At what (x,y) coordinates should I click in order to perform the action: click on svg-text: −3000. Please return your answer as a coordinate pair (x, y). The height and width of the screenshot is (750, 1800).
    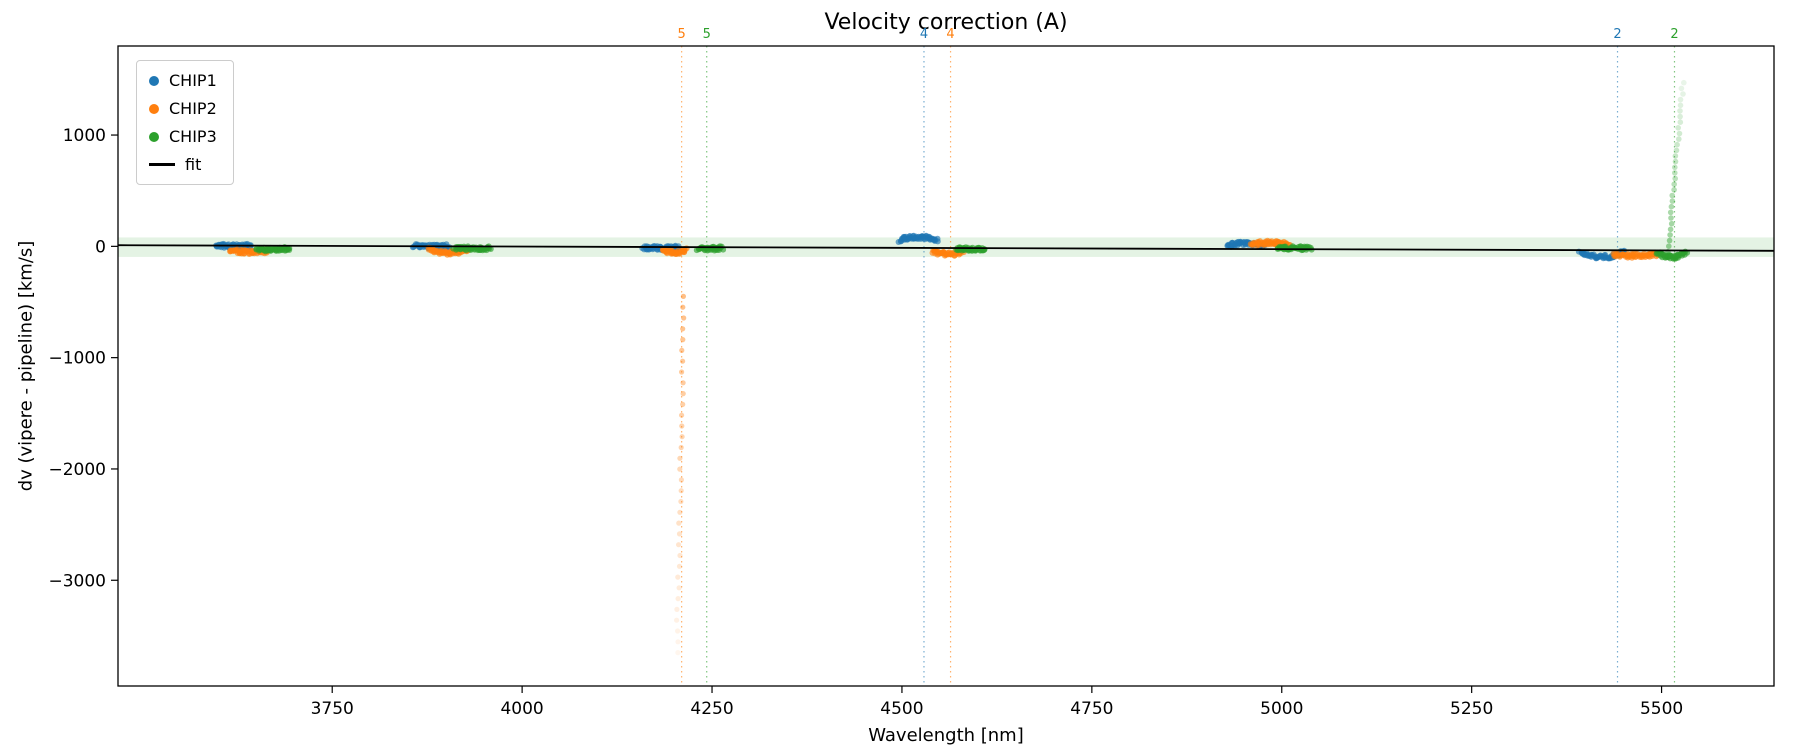
    Looking at the image, I should click on (77, 581).